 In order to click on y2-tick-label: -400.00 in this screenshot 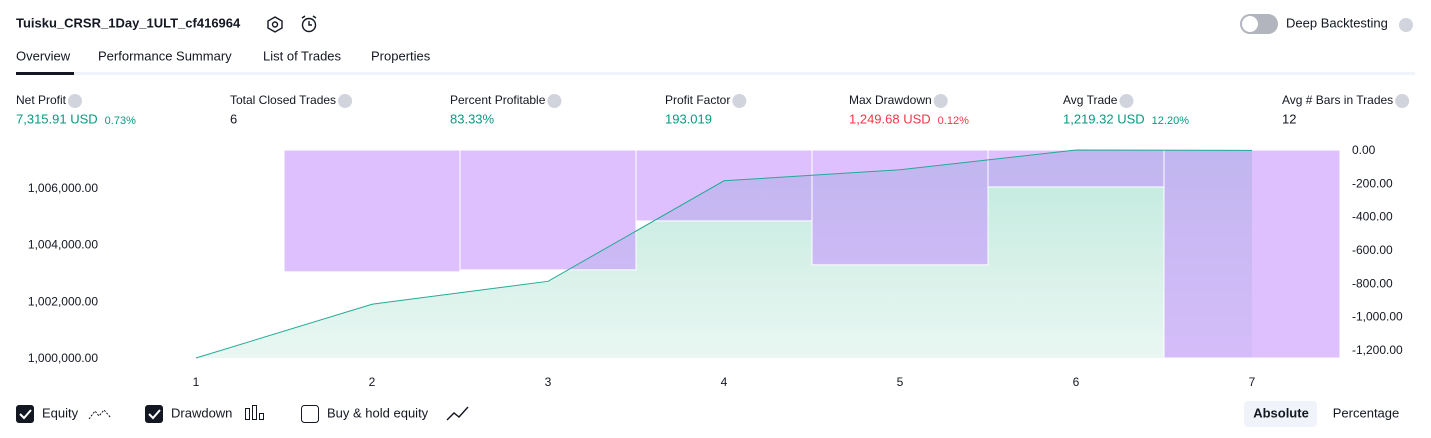, I will do `click(1372, 217)`.